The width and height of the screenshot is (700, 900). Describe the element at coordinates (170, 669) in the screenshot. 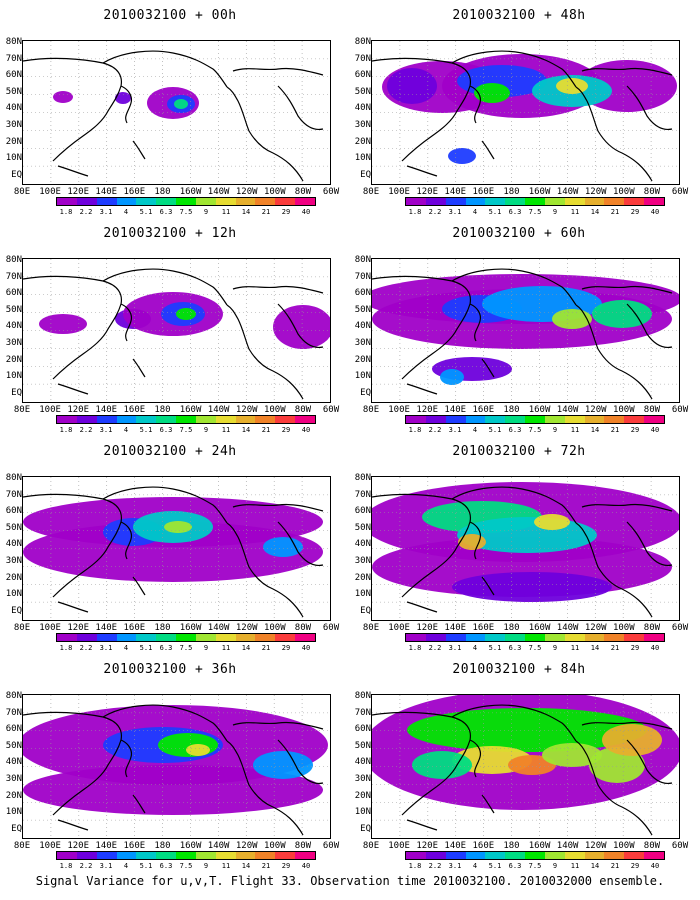

I see `panel-title: 2010032100 + 36h` at that location.